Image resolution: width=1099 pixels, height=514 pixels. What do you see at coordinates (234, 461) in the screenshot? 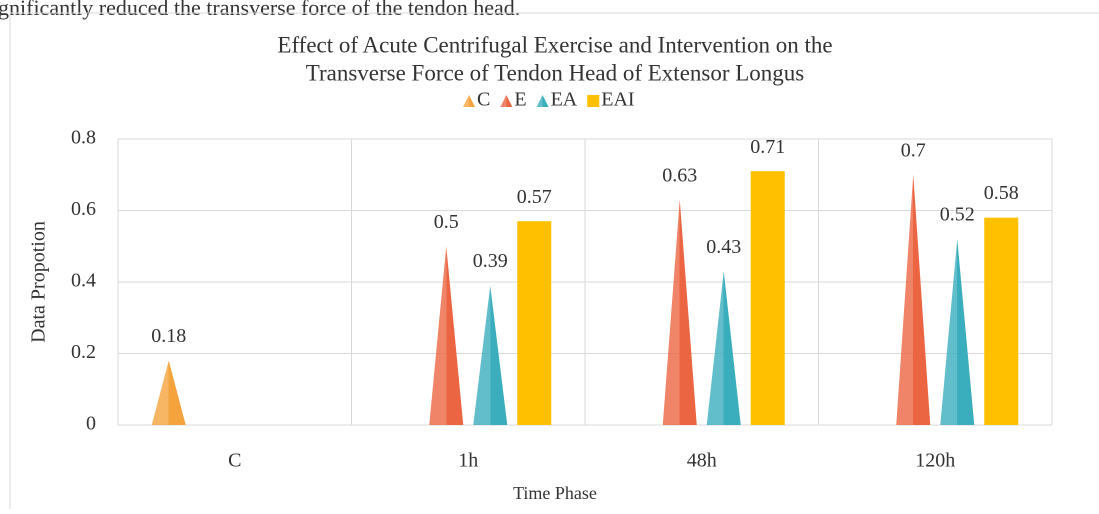
I see `x-tick-label: C` at bounding box center [234, 461].